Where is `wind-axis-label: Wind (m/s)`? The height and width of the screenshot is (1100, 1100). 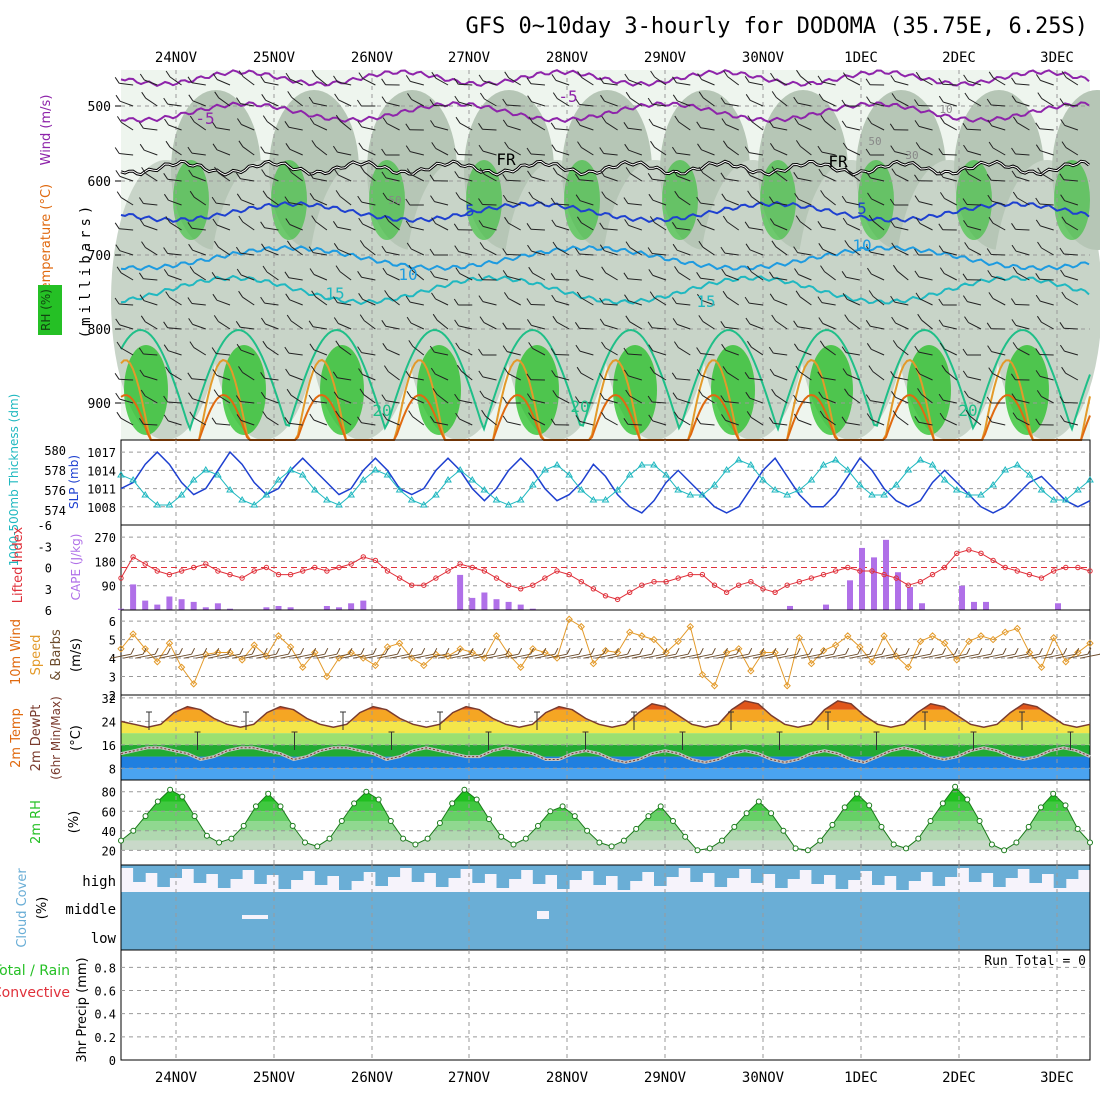
wind-axis-label: Wind (m/s) is located at coordinates (46, 130).